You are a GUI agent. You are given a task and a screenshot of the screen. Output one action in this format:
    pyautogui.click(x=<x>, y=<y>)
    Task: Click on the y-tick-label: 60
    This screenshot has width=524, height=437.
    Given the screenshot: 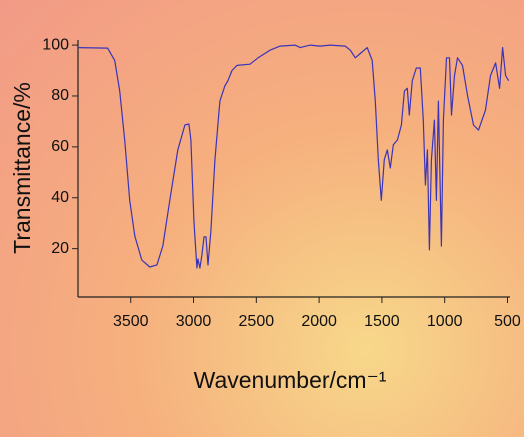 What is the action you would take?
    pyautogui.click(x=60, y=146)
    